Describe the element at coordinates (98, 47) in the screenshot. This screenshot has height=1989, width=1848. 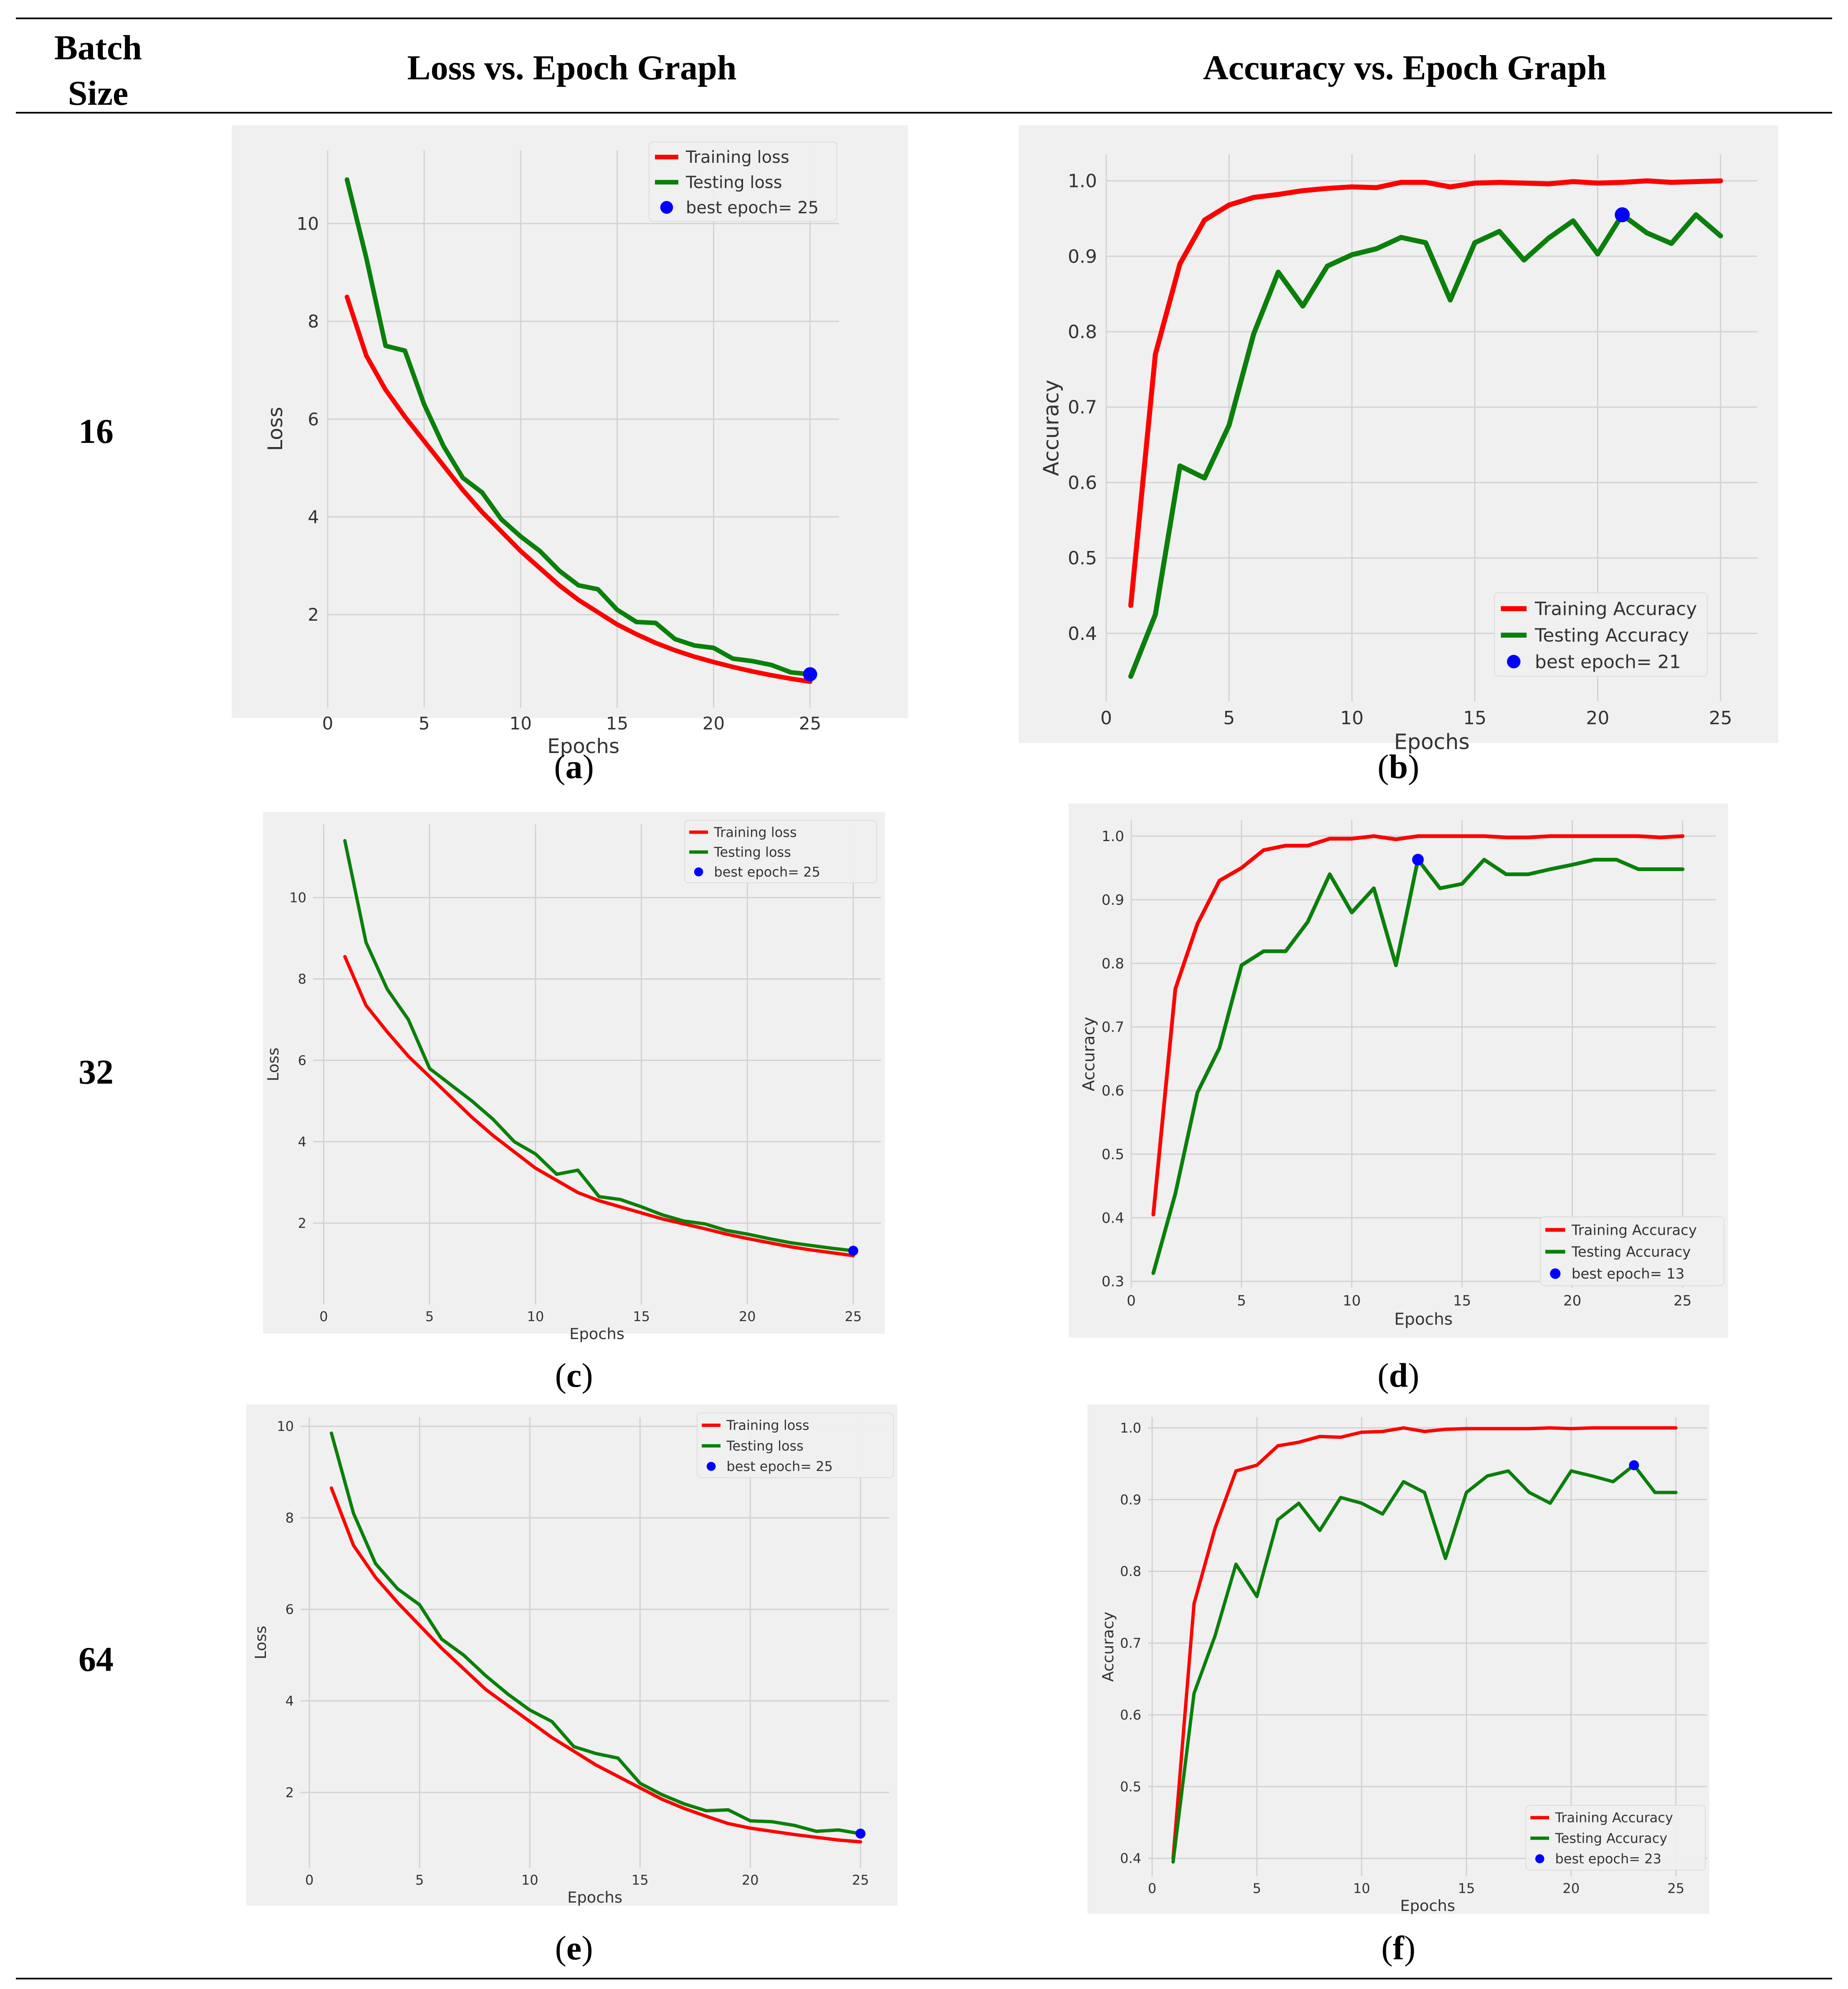
I see `header-batch-line-1: Batch` at that location.